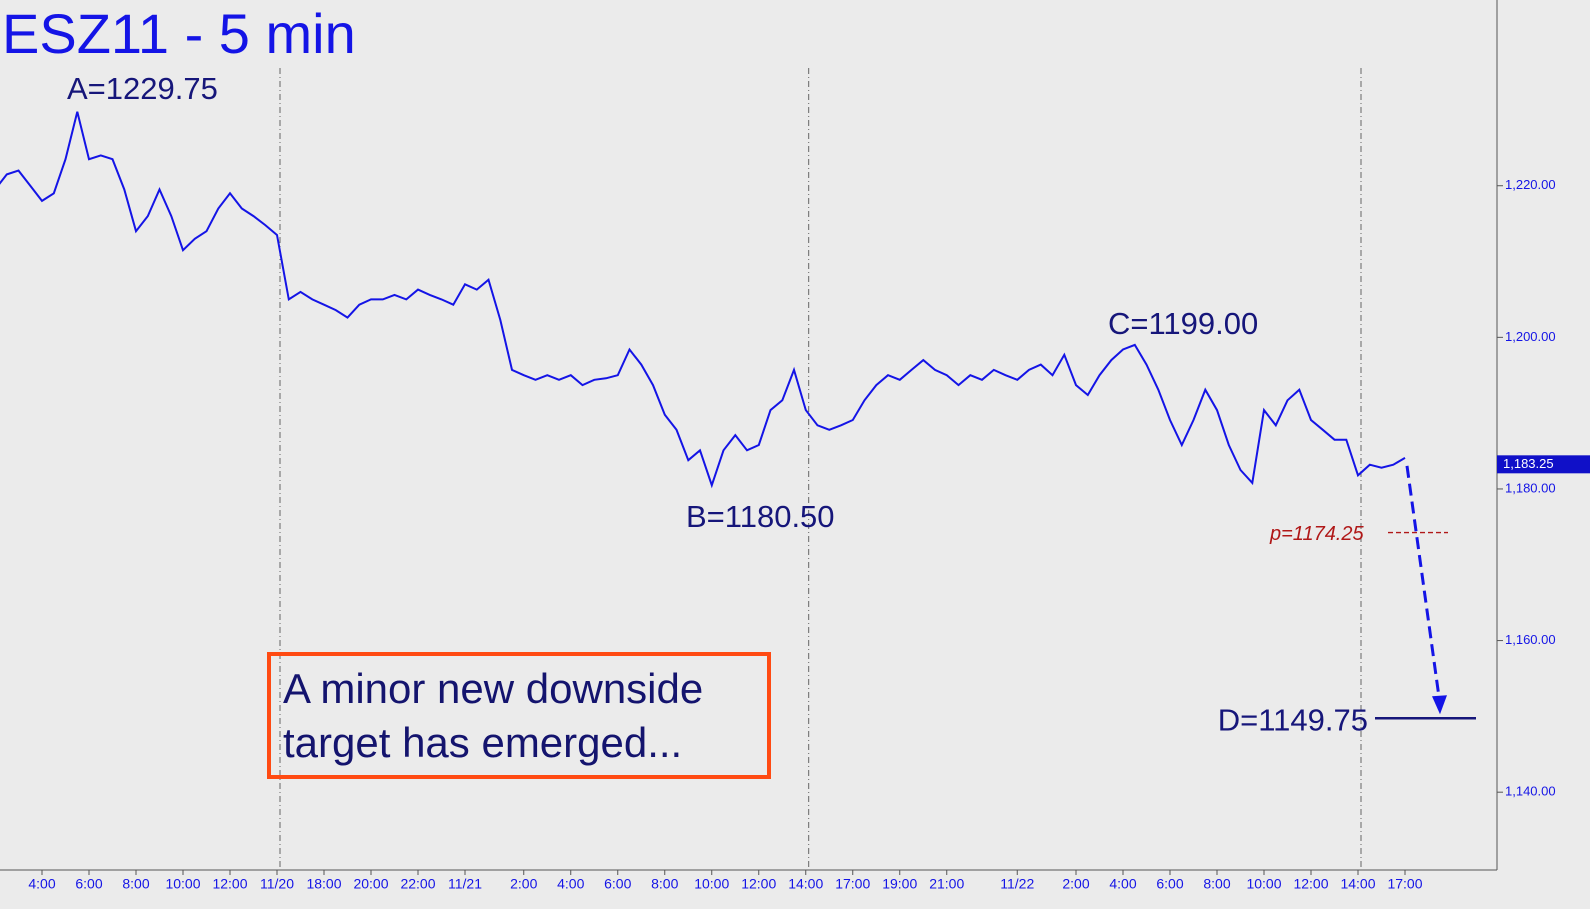 This screenshot has width=1590, height=909. I want to click on y-tick-label: 1,180.00, so click(1530, 487).